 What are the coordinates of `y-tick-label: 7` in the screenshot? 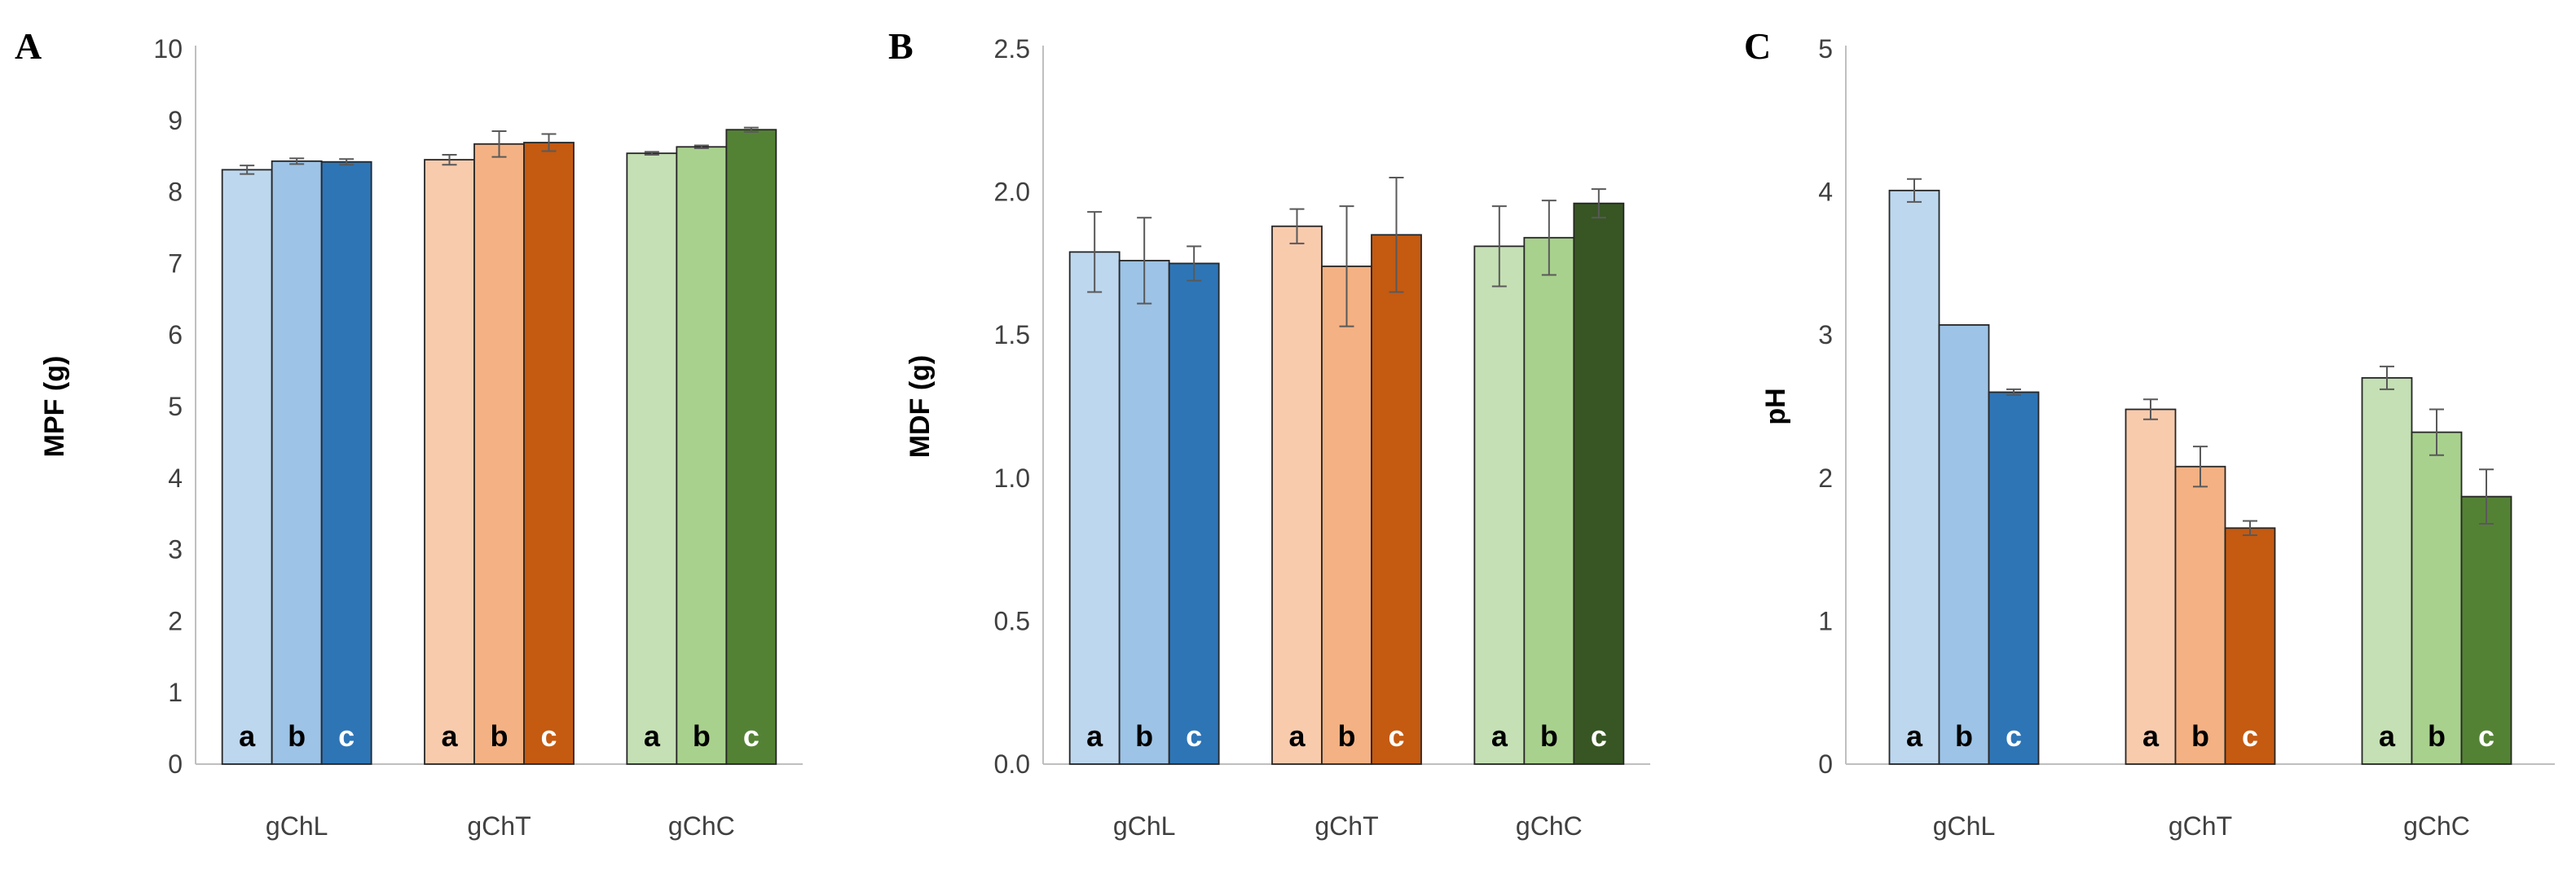 It's located at (176, 263).